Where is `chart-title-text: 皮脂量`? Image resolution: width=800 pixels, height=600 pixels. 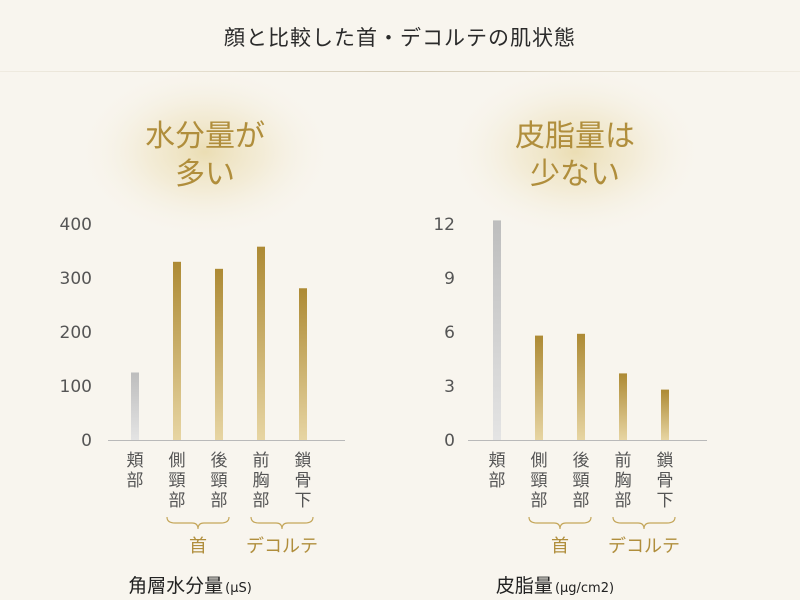 chart-title-text: 皮脂量 is located at coordinates (524, 586).